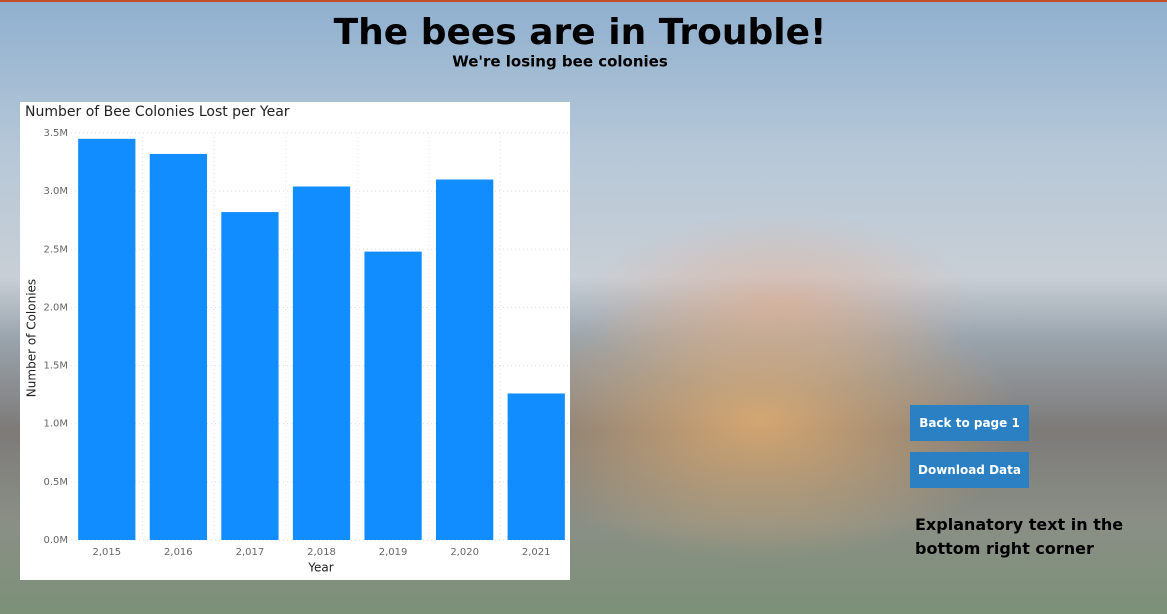  What do you see at coordinates (320, 568) in the screenshot?
I see `x-axis-label: Year` at bounding box center [320, 568].